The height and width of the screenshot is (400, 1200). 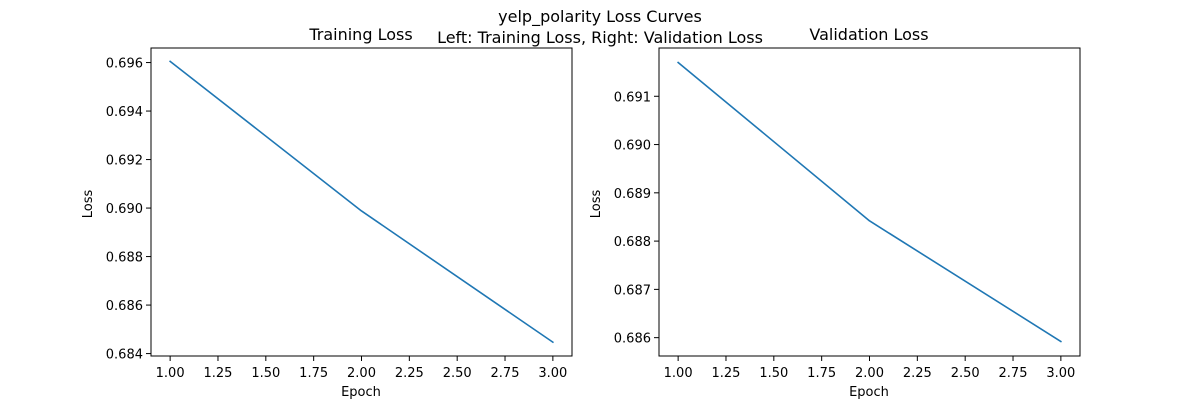 I want to click on validation-loss-ylabel: Loss, so click(x=596, y=204).